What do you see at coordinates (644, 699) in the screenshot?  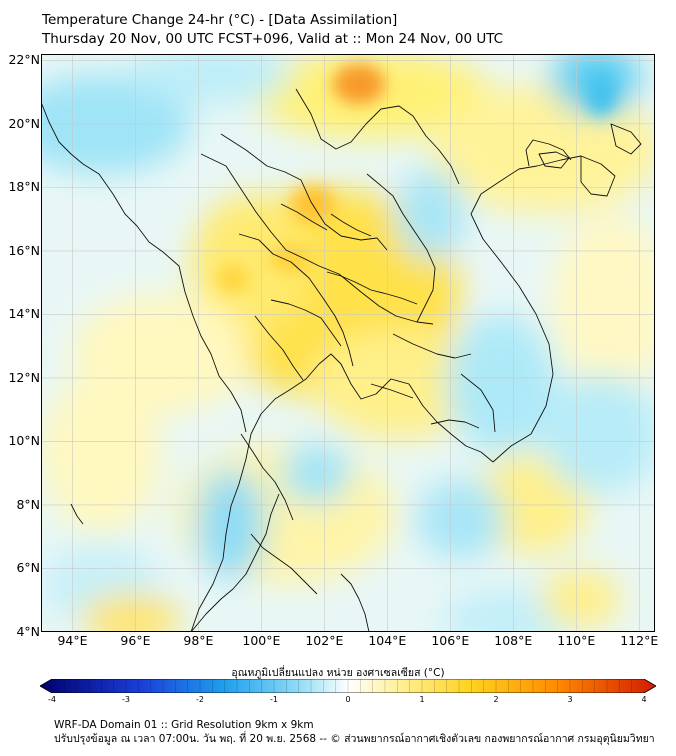 I see `colorbar-tick-label: 4` at bounding box center [644, 699].